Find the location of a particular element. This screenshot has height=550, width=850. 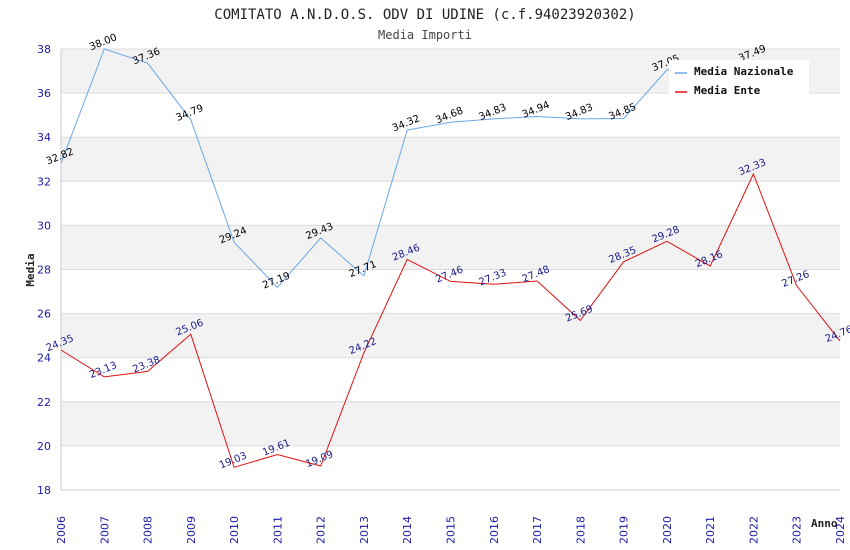

data-label: 27.26 is located at coordinates (795, 279).